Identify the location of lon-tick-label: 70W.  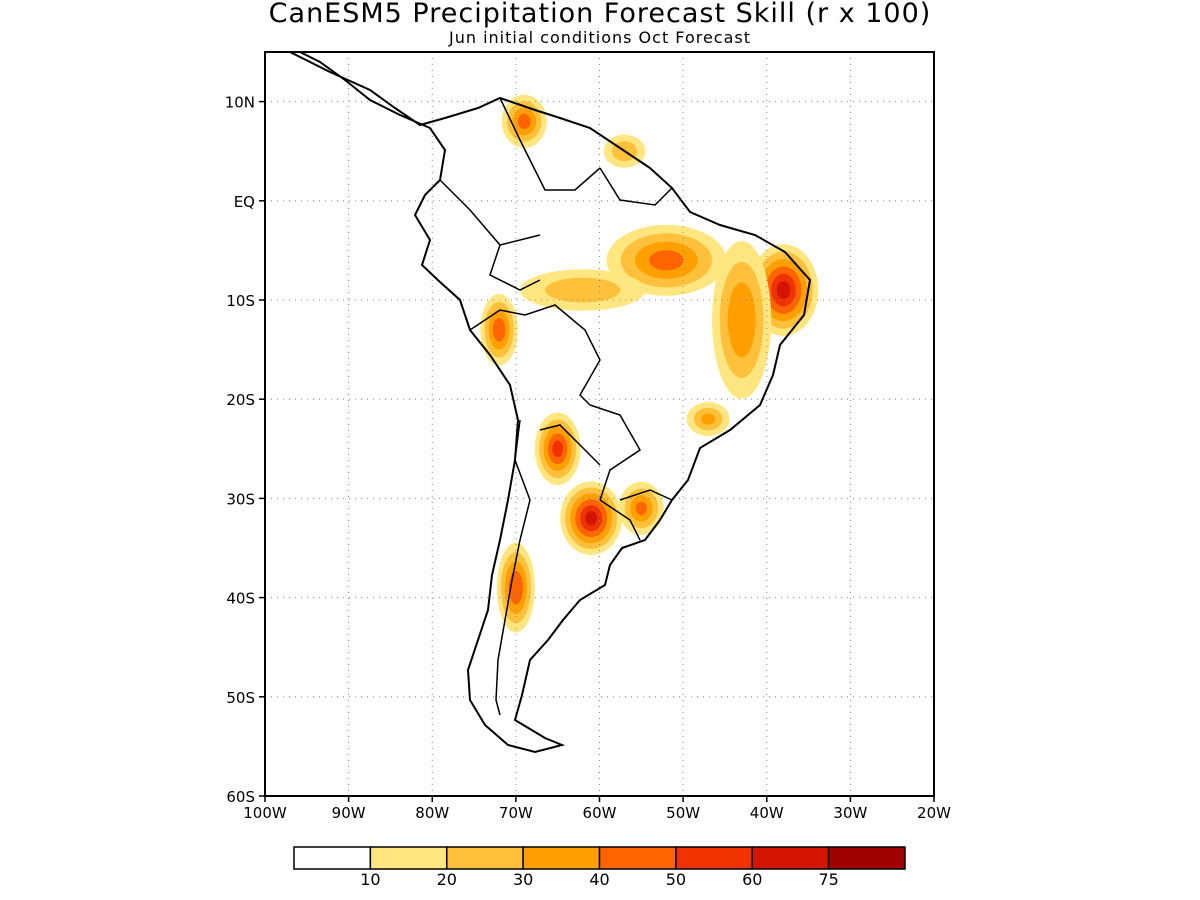
(516, 813).